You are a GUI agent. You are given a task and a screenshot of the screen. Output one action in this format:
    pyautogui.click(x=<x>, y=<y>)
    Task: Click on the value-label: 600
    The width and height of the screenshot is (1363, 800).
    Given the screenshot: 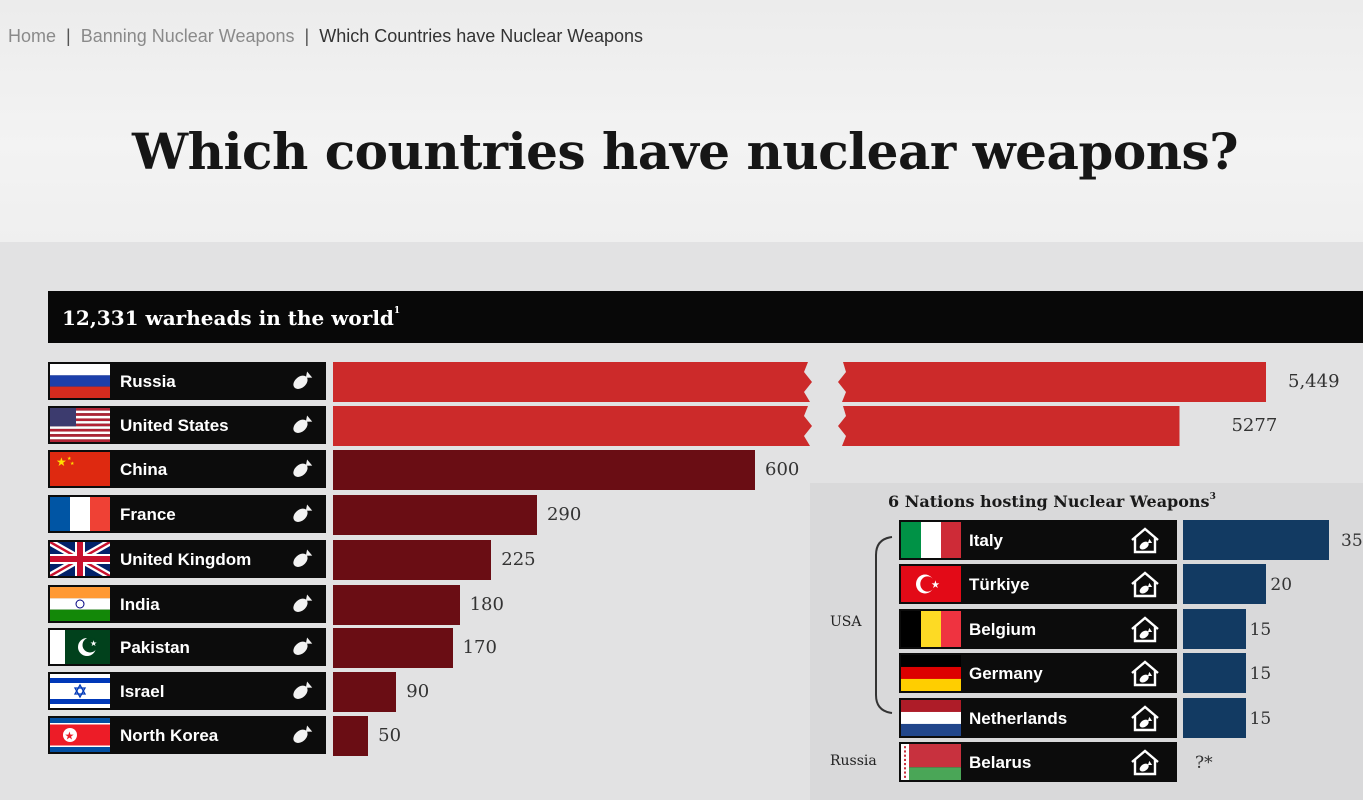 What is the action you would take?
    pyautogui.click(x=782, y=469)
    